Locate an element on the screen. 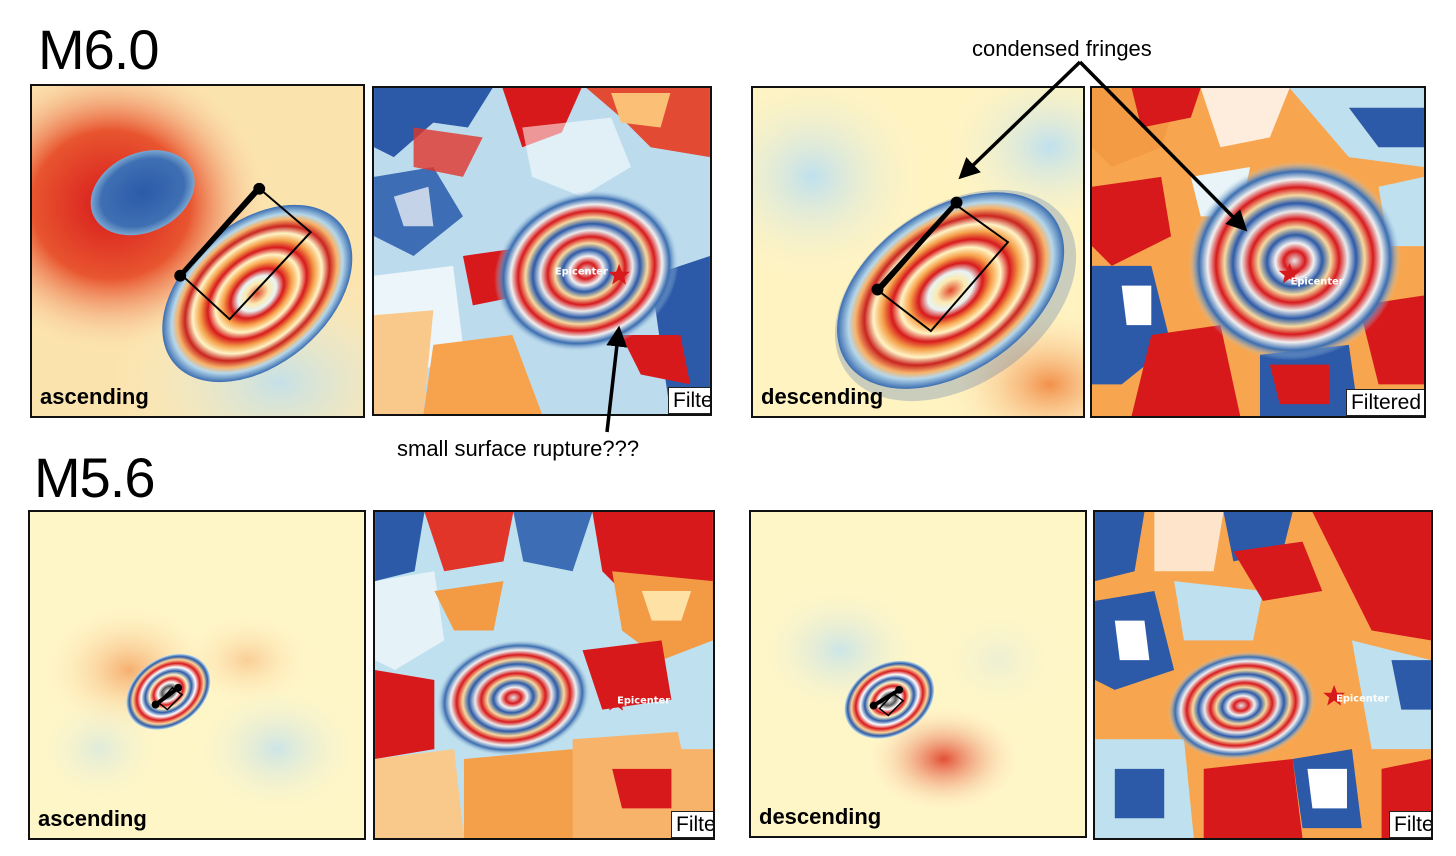 This screenshot has height=856, width=1456. top-descending-observed-panel: Epicenter Filtered is located at coordinates (1258, 252).